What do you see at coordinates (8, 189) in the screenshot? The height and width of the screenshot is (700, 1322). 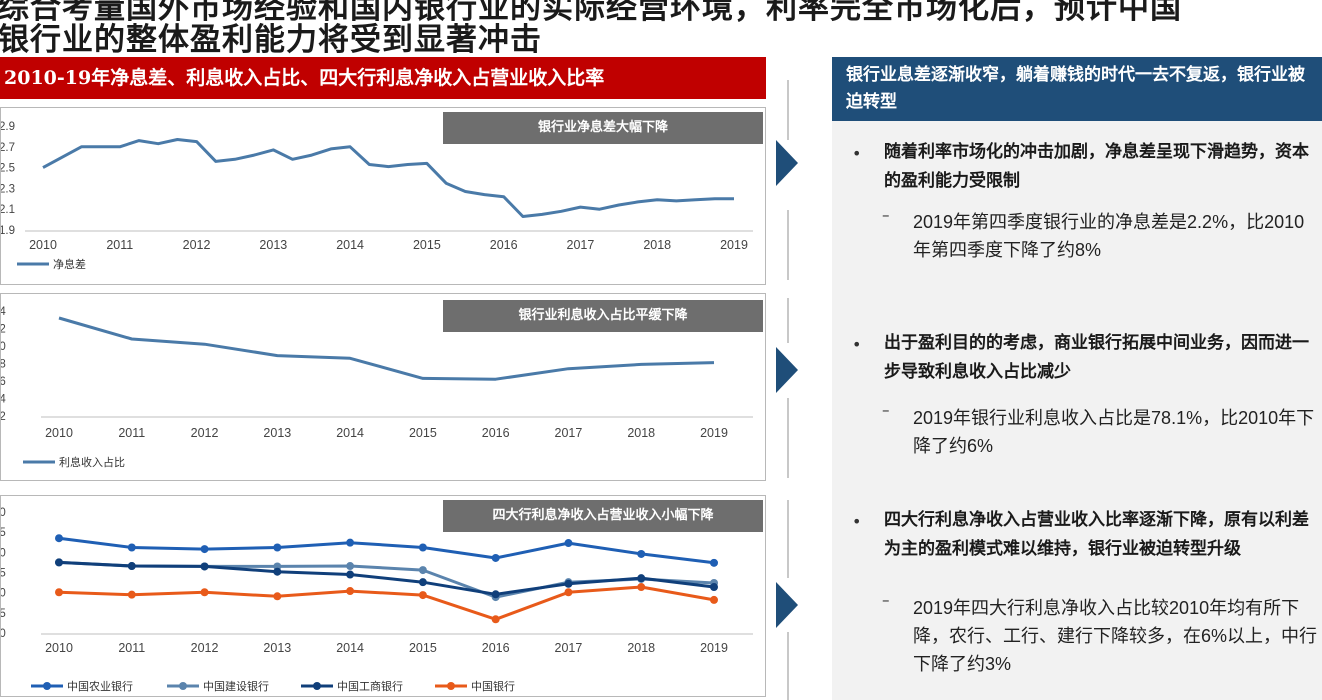 I see `y-tick-label: 2.3` at bounding box center [8, 189].